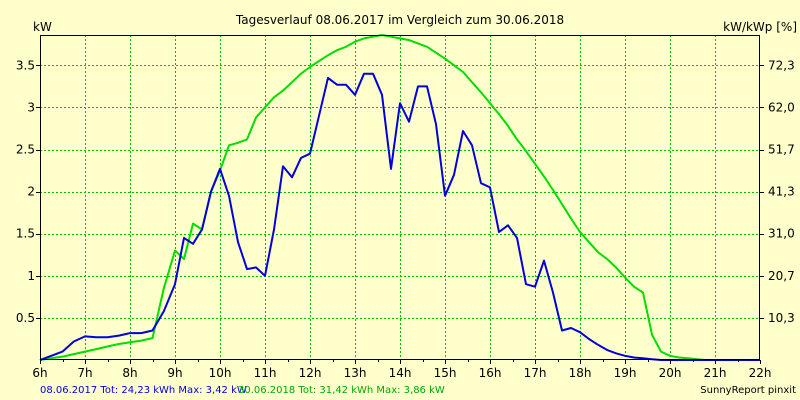 Image resolution: width=800 pixels, height=400 pixels. What do you see at coordinates (31, 107) in the screenshot?
I see `y-left-tick-label: 3` at bounding box center [31, 107].